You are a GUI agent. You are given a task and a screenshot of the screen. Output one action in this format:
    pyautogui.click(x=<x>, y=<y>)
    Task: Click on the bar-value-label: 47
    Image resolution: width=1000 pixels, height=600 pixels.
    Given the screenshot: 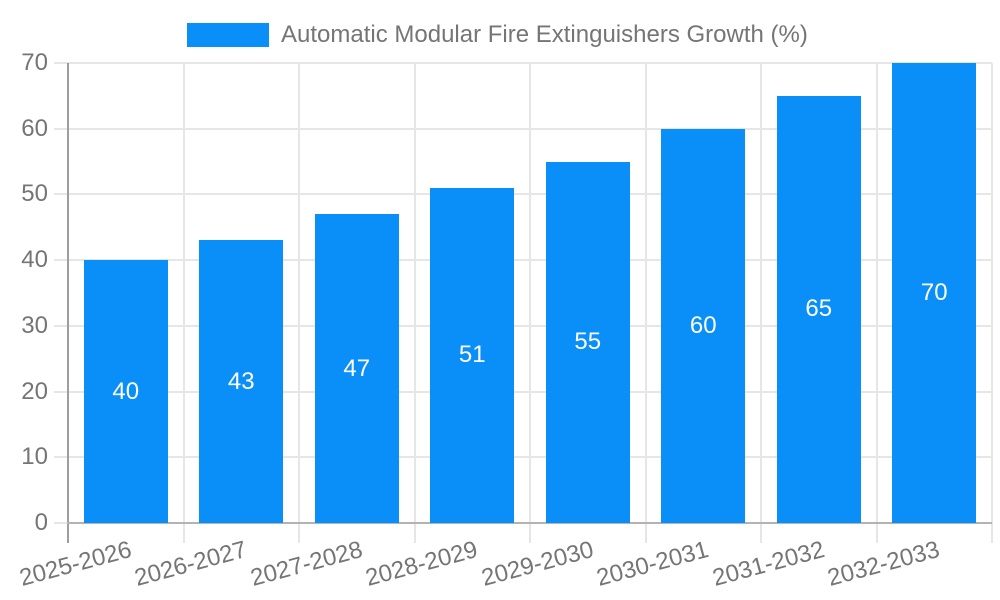 What is the action you would take?
    pyautogui.click(x=357, y=368)
    